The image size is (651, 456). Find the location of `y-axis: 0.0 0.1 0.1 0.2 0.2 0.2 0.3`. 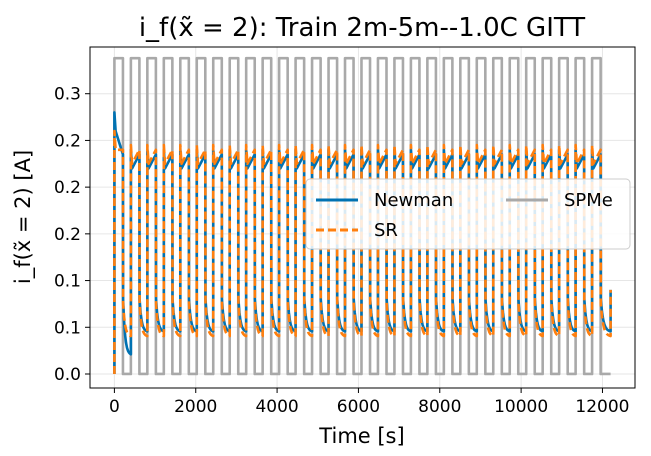

y-axis: 0.0 0.1 0.1 0.2 0.2 0.2 0.3 is located at coordinates (72, 235).